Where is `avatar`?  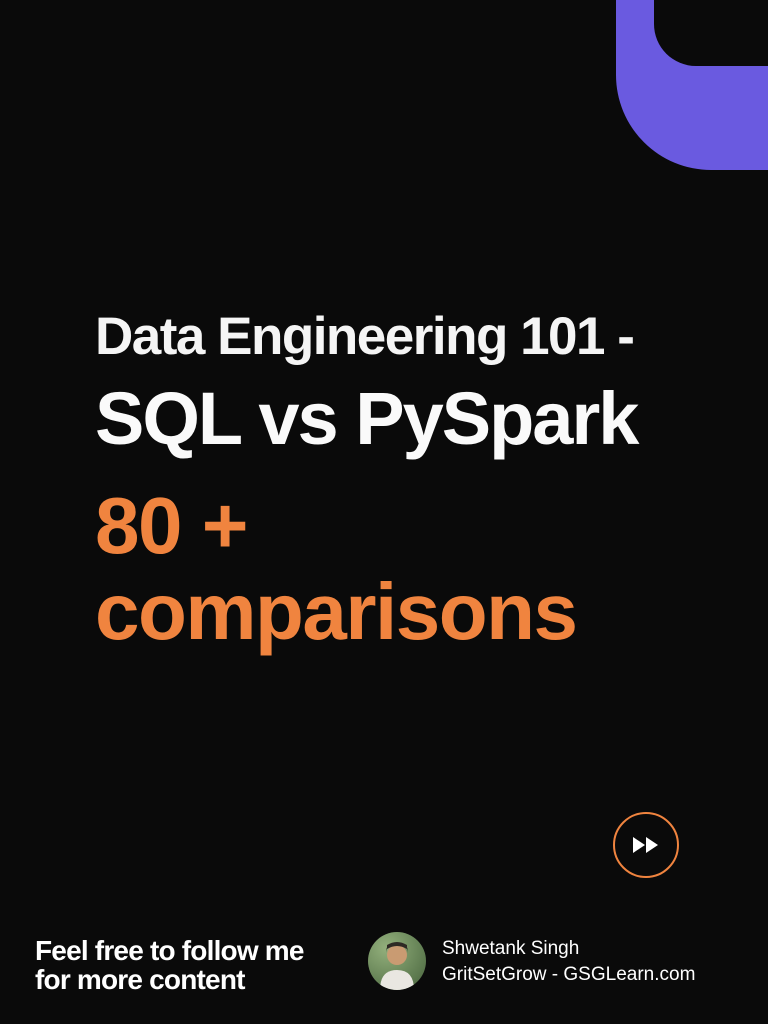 avatar is located at coordinates (397, 961).